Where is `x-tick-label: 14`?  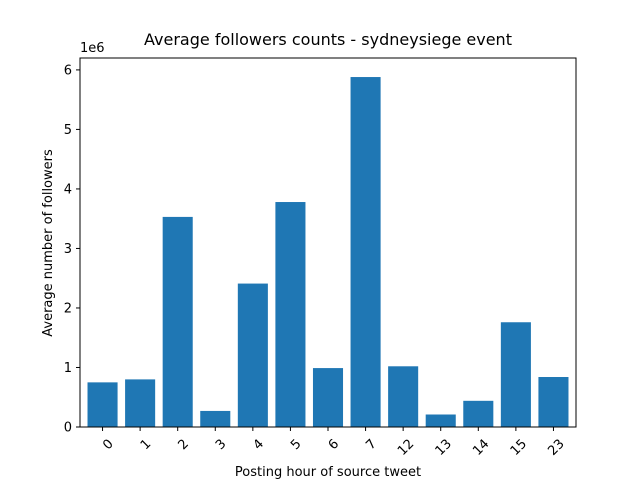
x-tick-label: 14 is located at coordinates (481, 448).